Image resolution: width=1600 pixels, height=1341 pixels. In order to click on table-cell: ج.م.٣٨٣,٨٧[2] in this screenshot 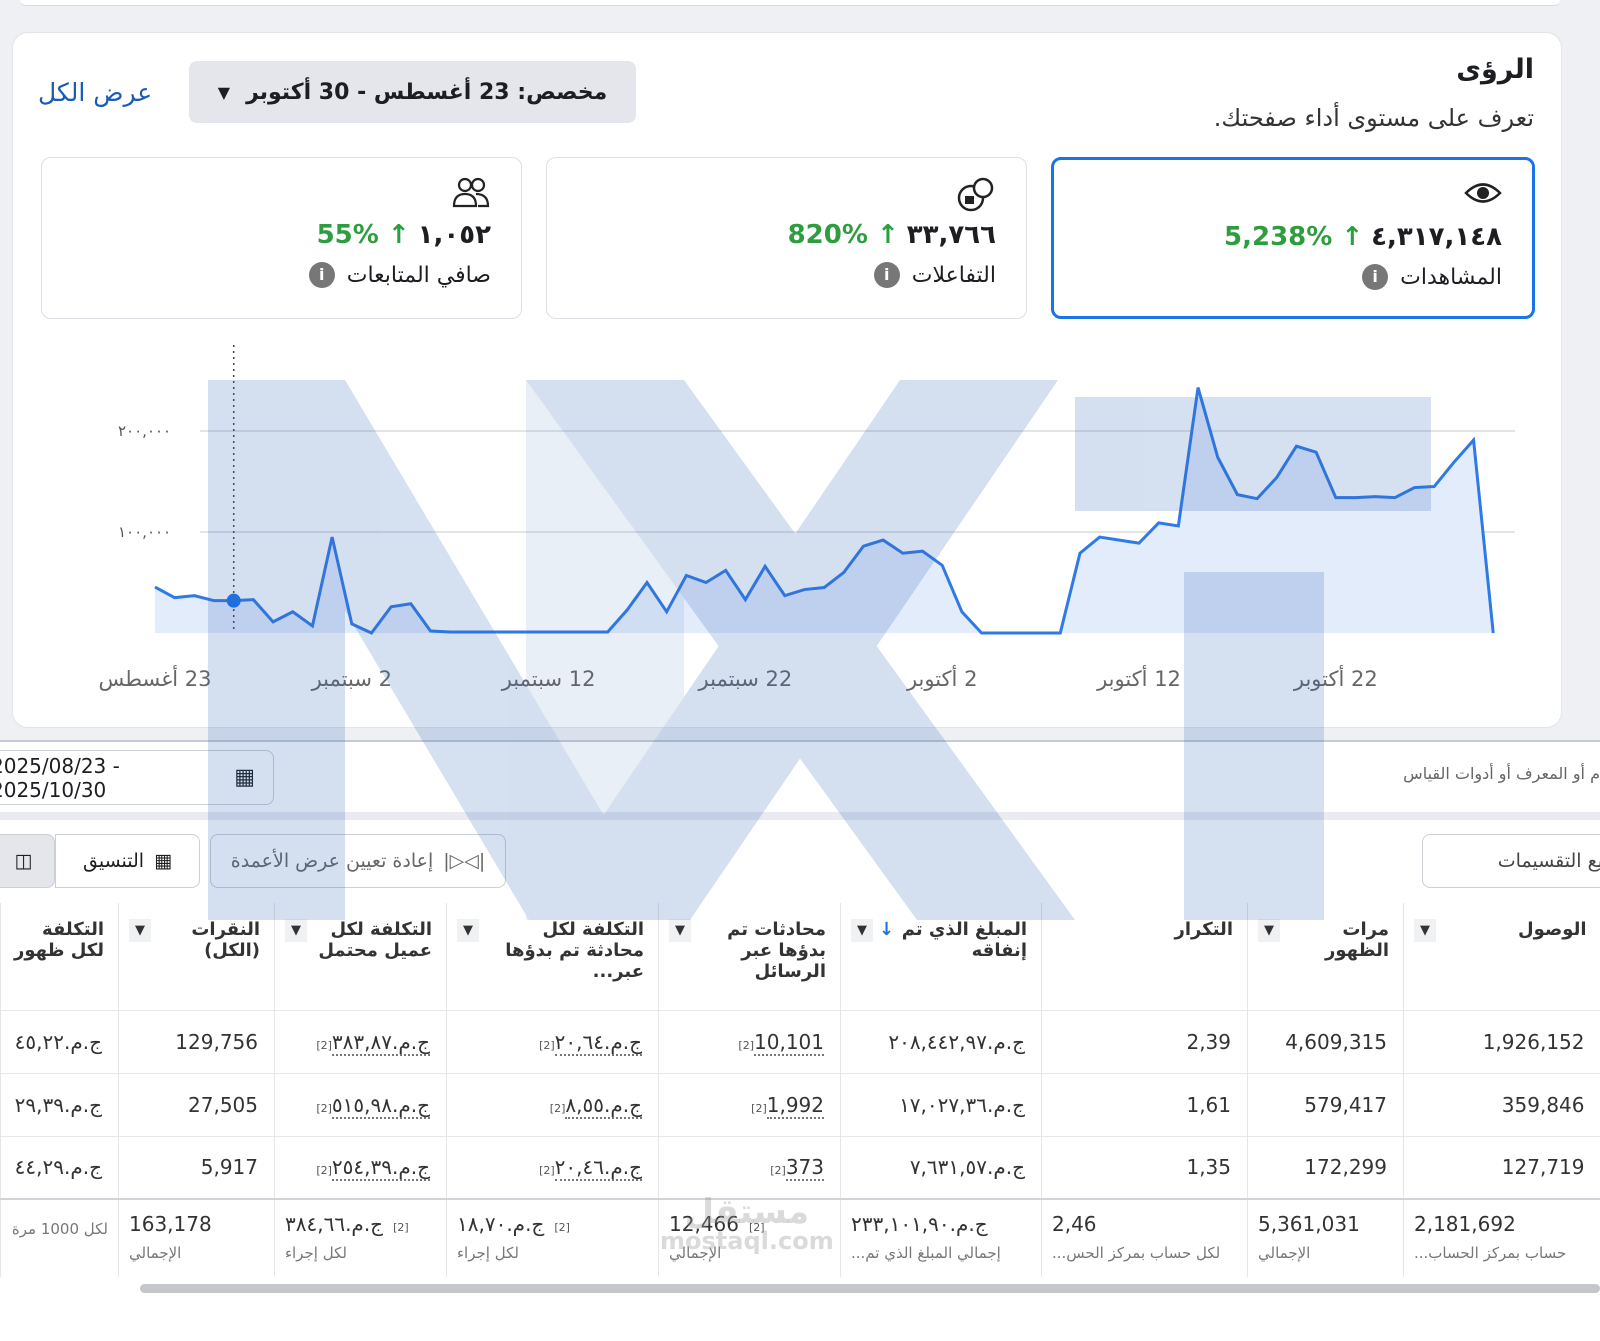, I will do `click(360, 1041)`.